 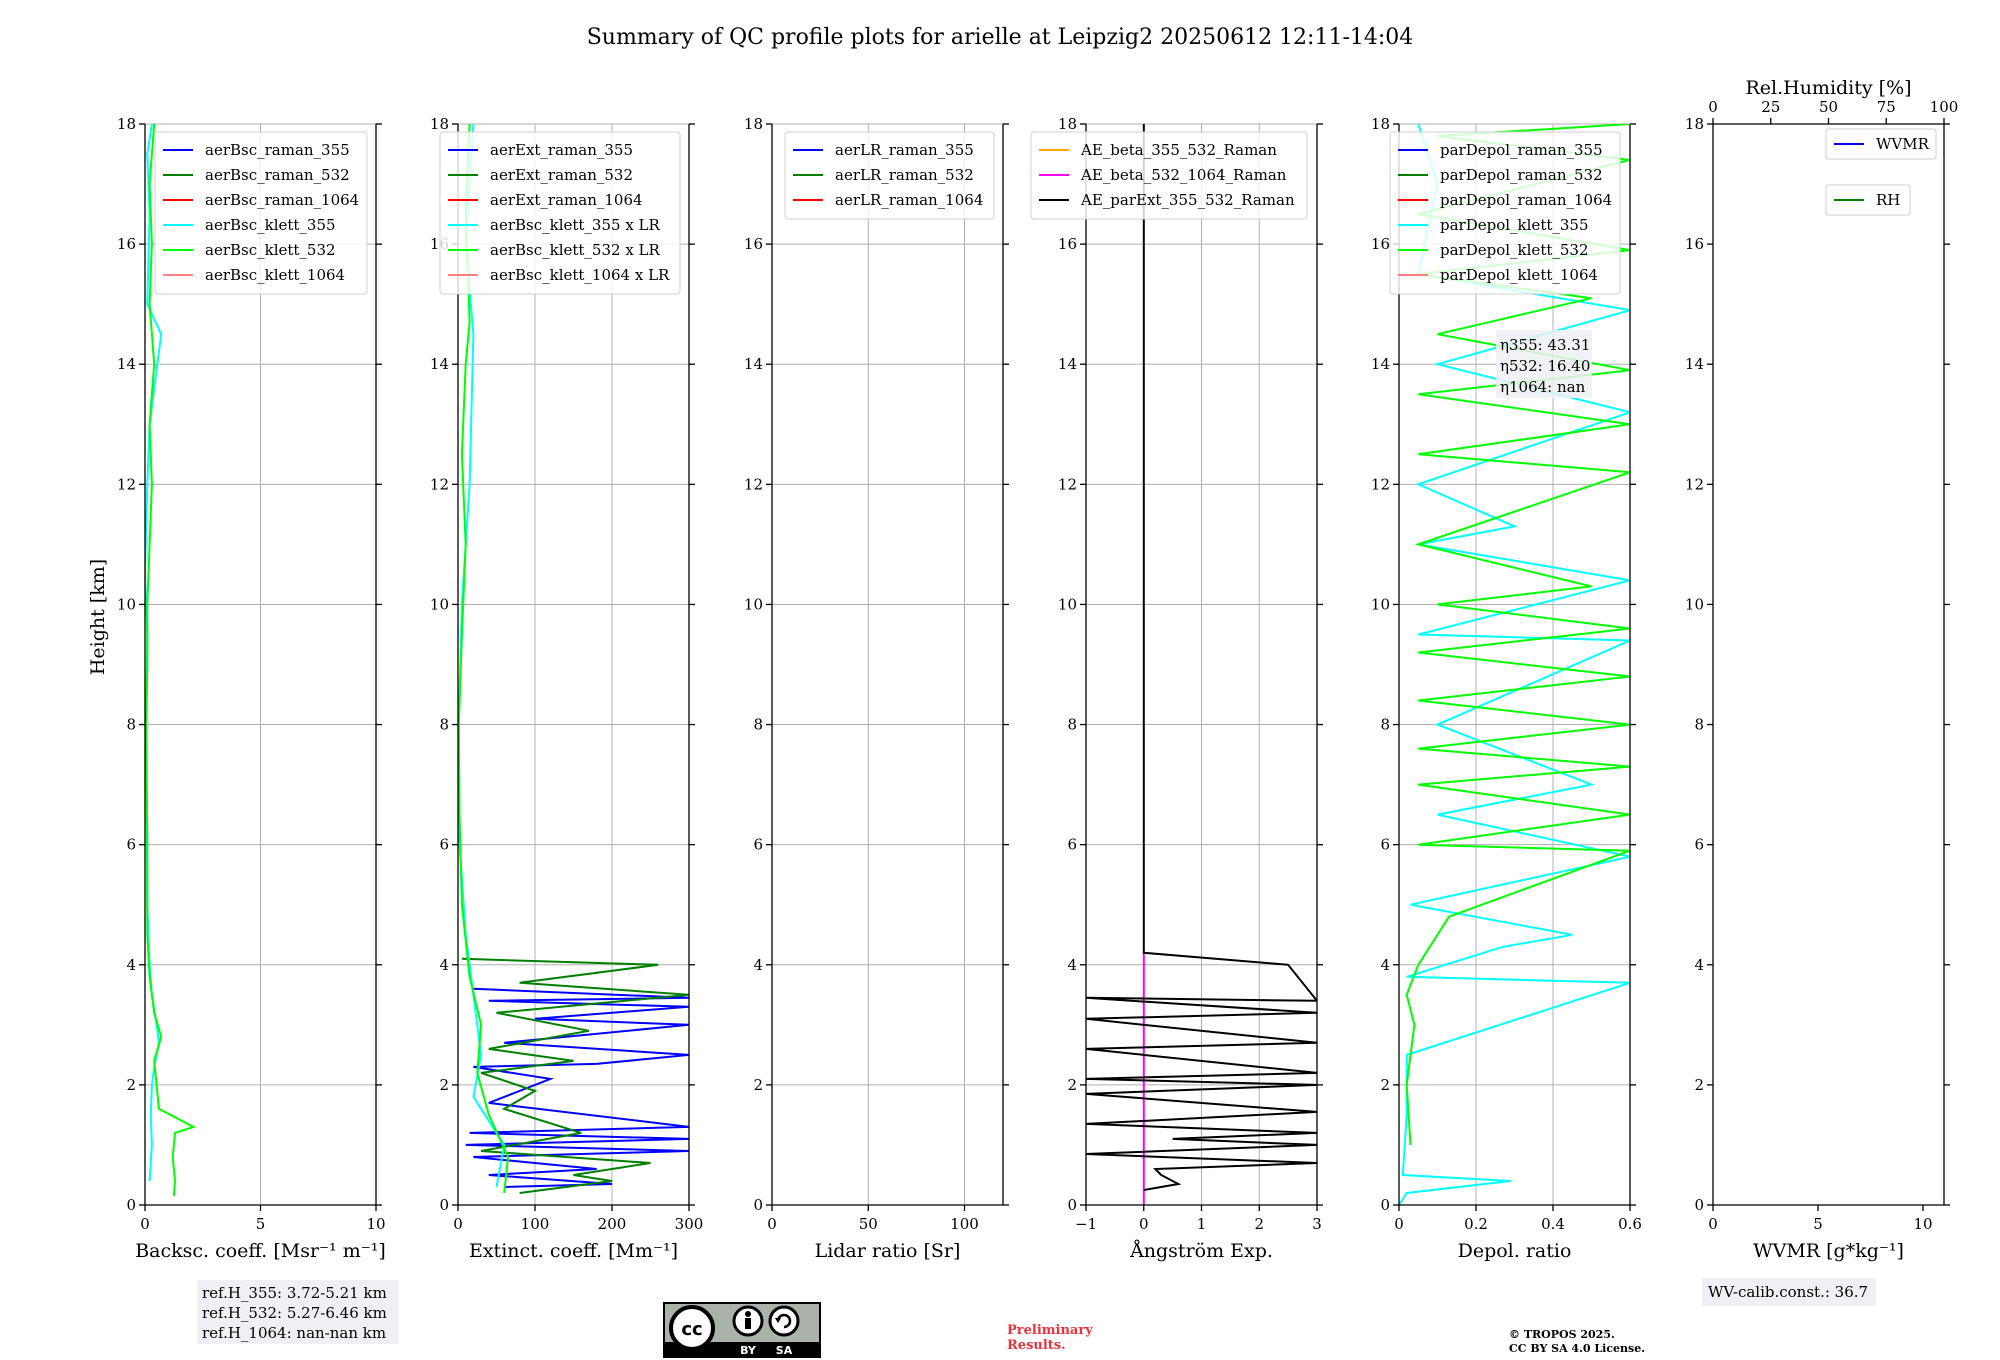 What do you see at coordinates (1944, 107) in the screenshot?
I see `top-x-tick-label: 100` at bounding box center [1944, 107].